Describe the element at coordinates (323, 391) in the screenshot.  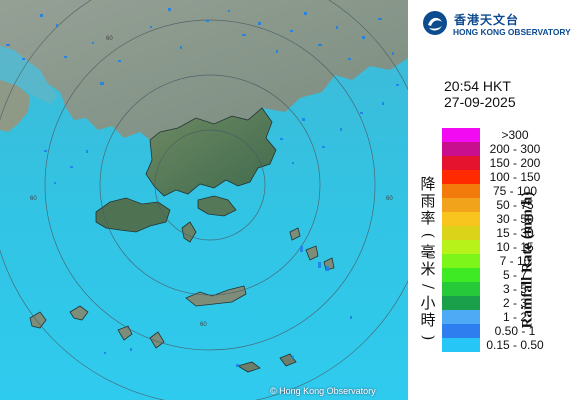
I see `copyright-notice: © Hong Kong Observatory` at that location.